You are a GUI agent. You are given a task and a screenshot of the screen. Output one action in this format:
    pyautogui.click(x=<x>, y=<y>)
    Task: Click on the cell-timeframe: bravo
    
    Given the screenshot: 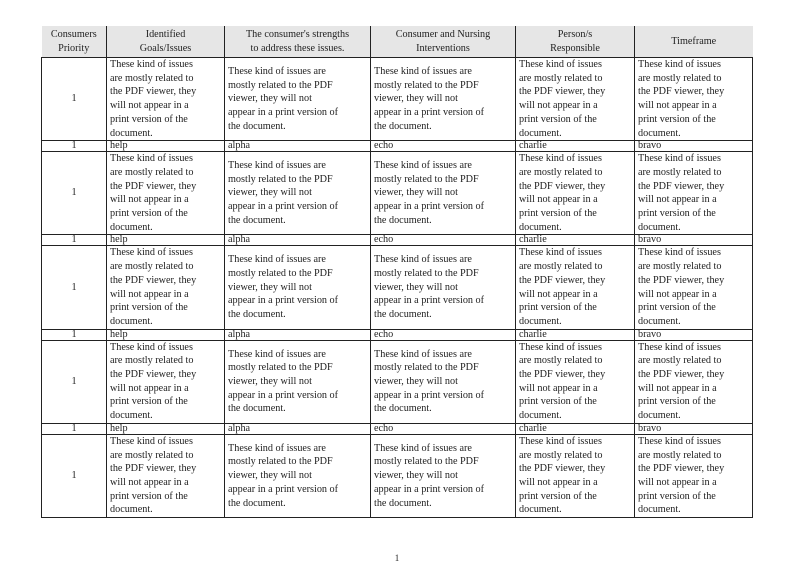 What is the action you would take?
    pyautogui.click(x=693, y=240)
    